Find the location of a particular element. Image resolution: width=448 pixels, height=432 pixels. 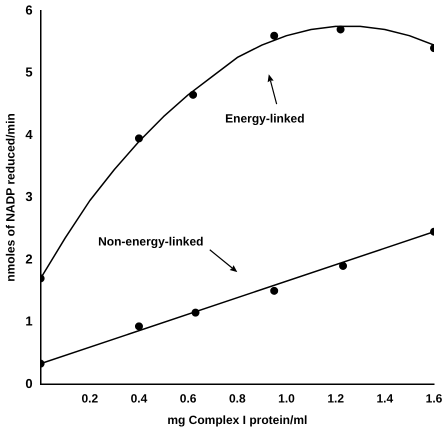

x-tick-label: 1.6 is located at coordinates (434, 399).